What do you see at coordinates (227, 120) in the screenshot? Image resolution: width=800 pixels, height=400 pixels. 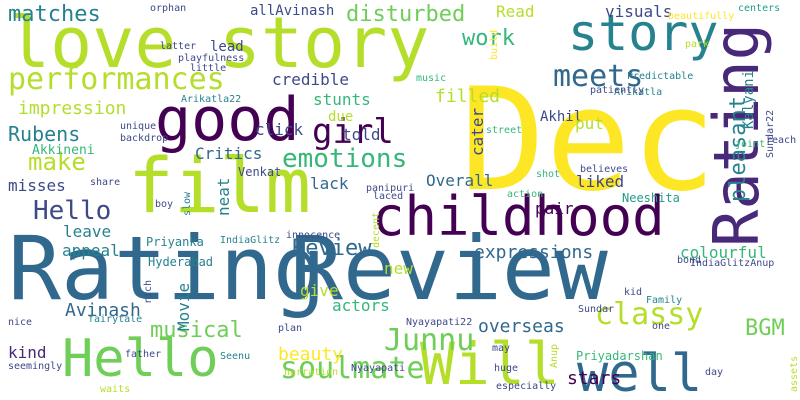 I see `word-good: good` at bounding box center [227, 120].